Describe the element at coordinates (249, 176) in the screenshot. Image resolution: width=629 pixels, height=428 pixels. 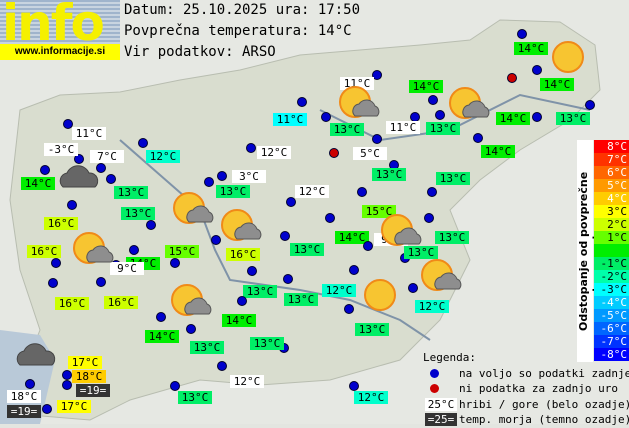
I see `station-temperature: 3°C` at that location.